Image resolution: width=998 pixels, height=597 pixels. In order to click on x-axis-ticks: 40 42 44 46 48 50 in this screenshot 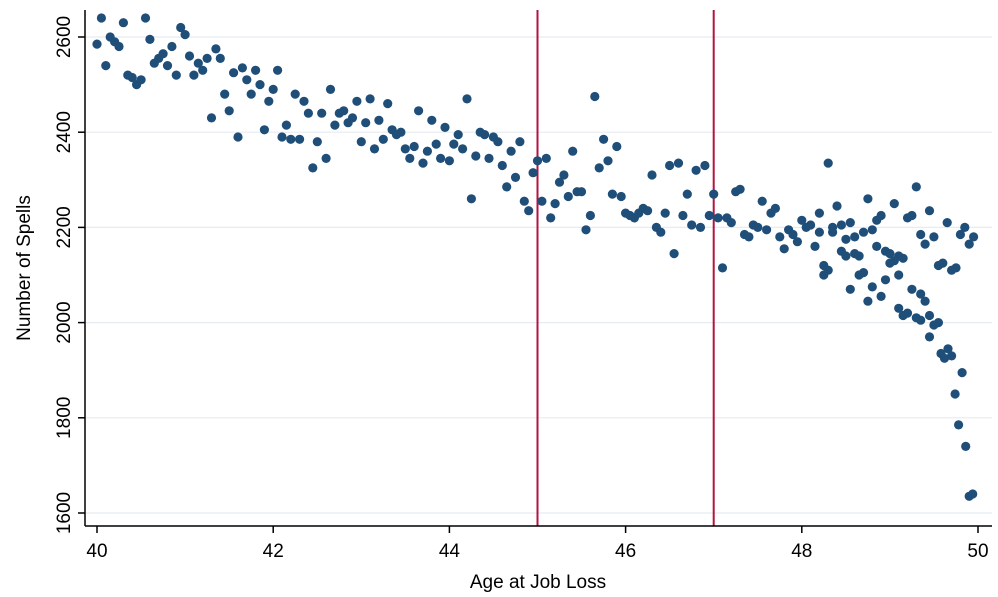, I will do `click(537, 544)`.